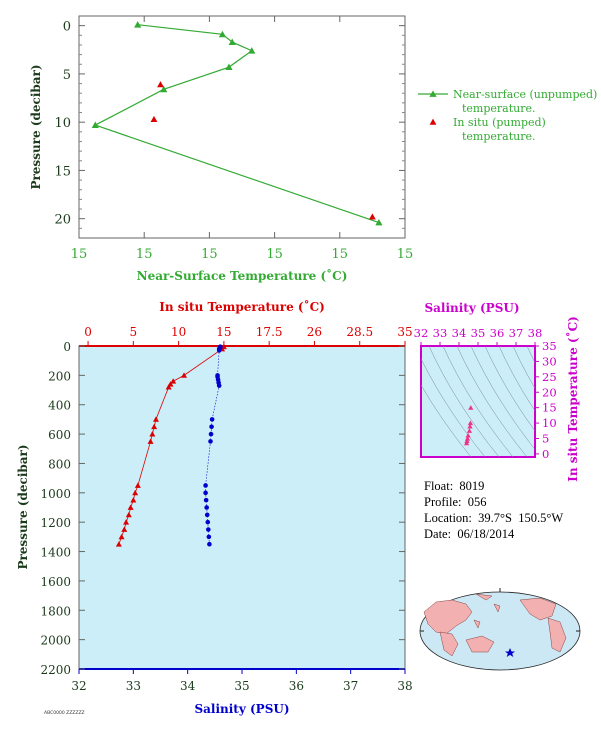 The image size is (601, 732). I want to click on float-label: Float:, so click(439, 486).